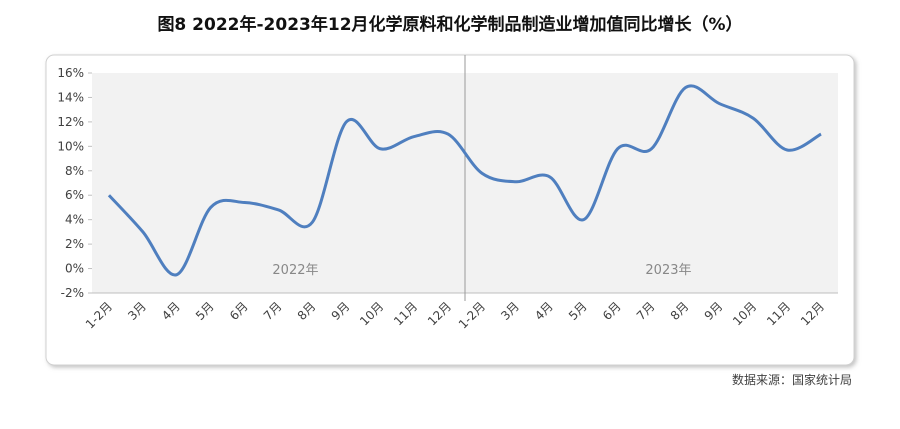 Image resolution: width=900 pixels, height=429 pixels. I want to click on y-tick-label: 4%, so click(74, 220).